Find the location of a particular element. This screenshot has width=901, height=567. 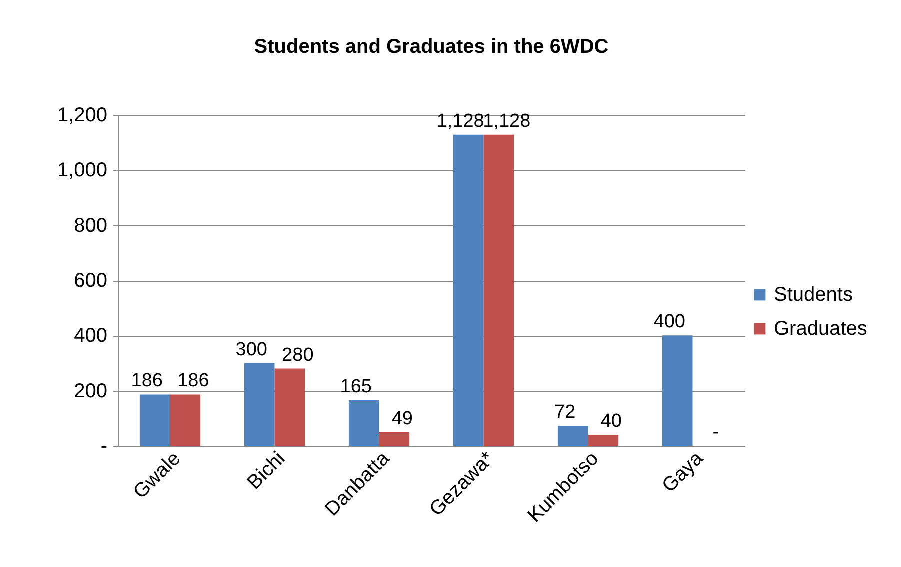

y-tick-label: 600 is located at coordinates (91, 281).